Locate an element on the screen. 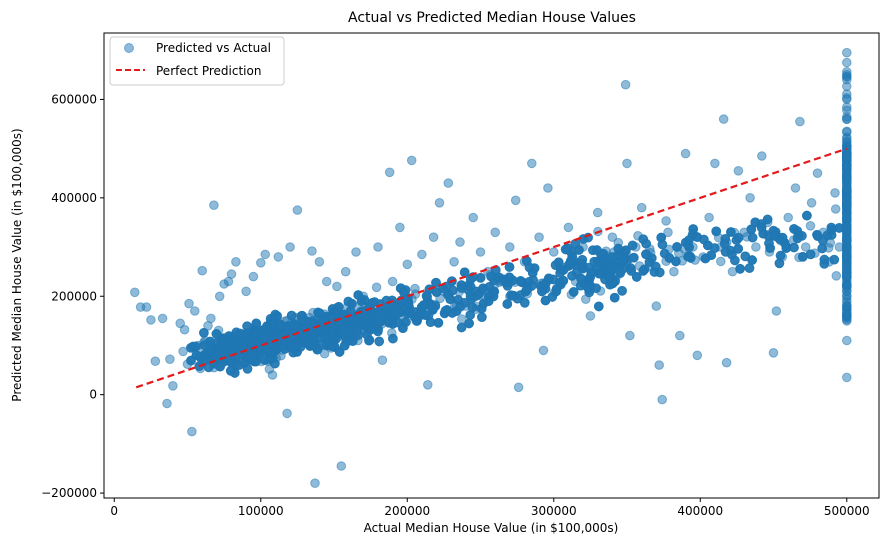  legend-box is located at coordinates (197, 61).